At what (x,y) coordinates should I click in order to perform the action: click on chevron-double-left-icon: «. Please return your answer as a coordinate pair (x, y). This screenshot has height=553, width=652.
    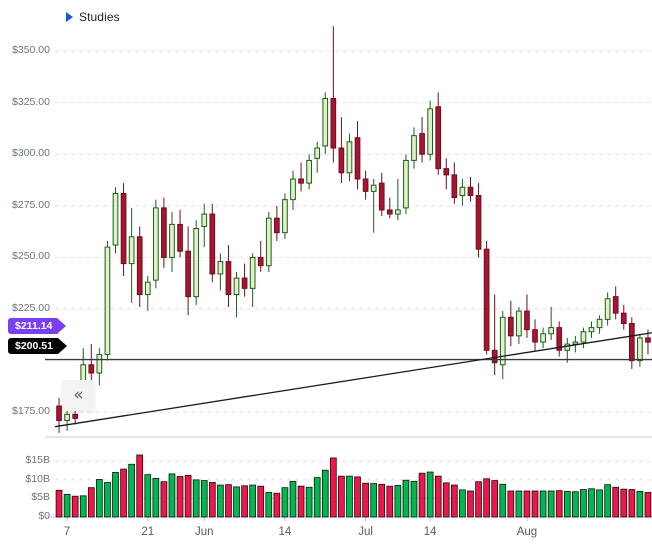
    Looking at the image, I should click on (78, 395).